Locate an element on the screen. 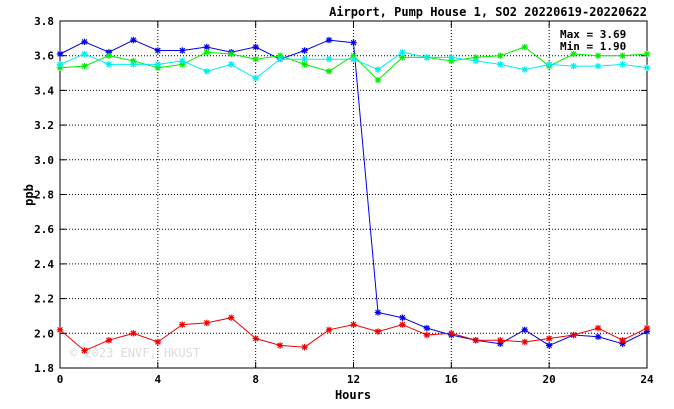  y-tick-label: 2.2 is located at coordinates (44, 299).